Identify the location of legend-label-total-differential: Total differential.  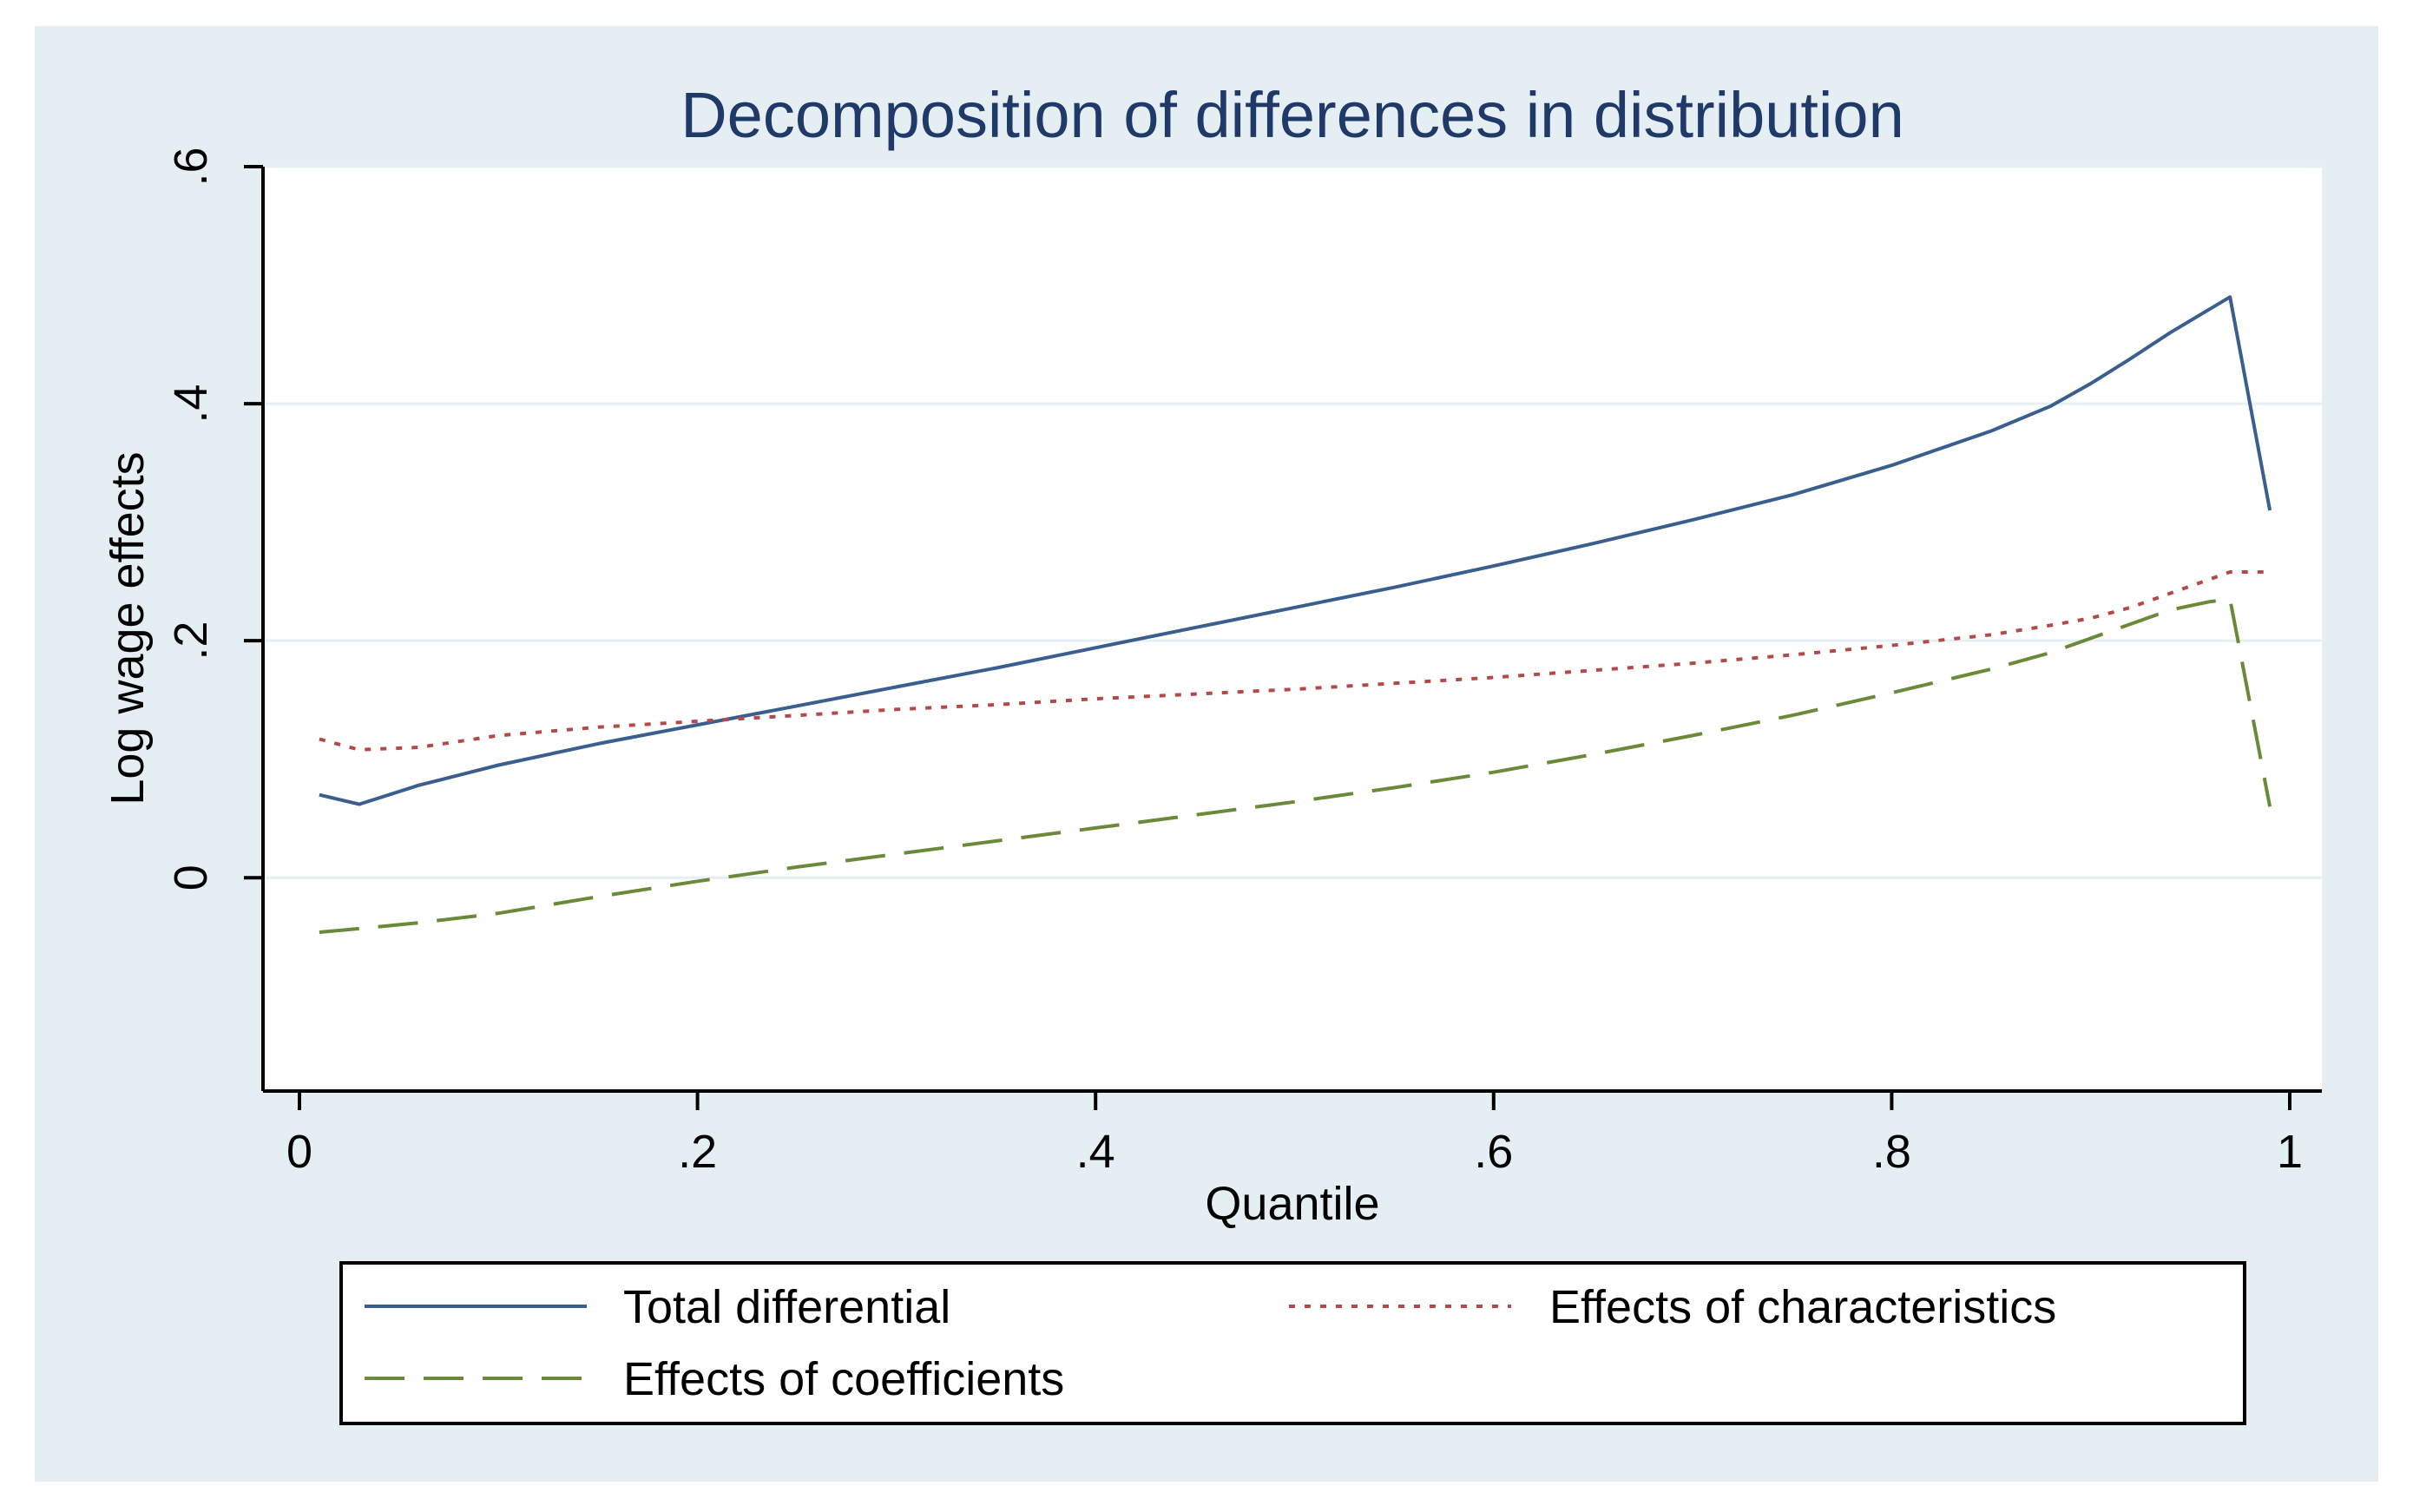
(786, 1307).